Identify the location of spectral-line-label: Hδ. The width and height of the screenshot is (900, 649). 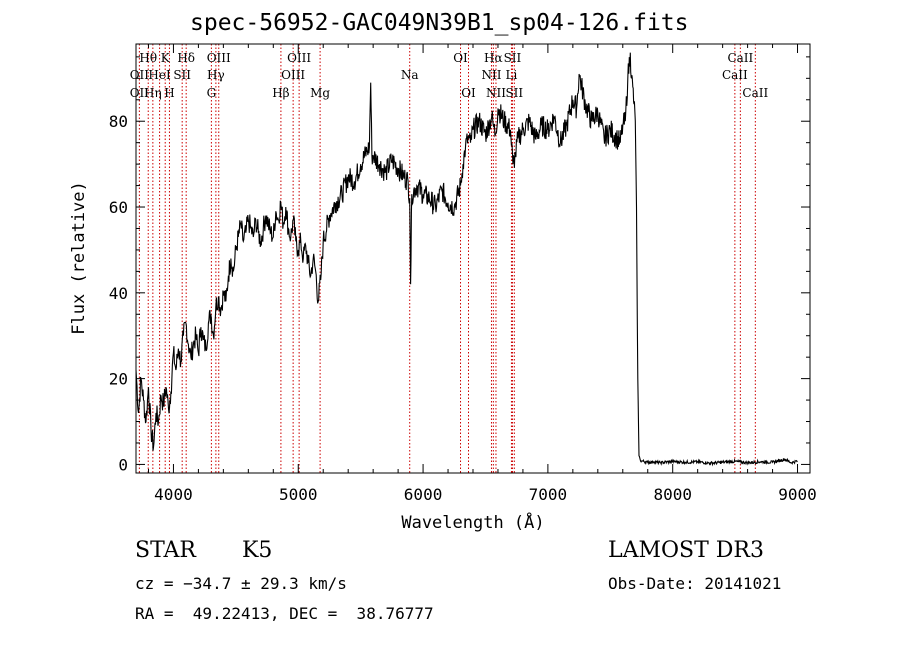
(186, 58).